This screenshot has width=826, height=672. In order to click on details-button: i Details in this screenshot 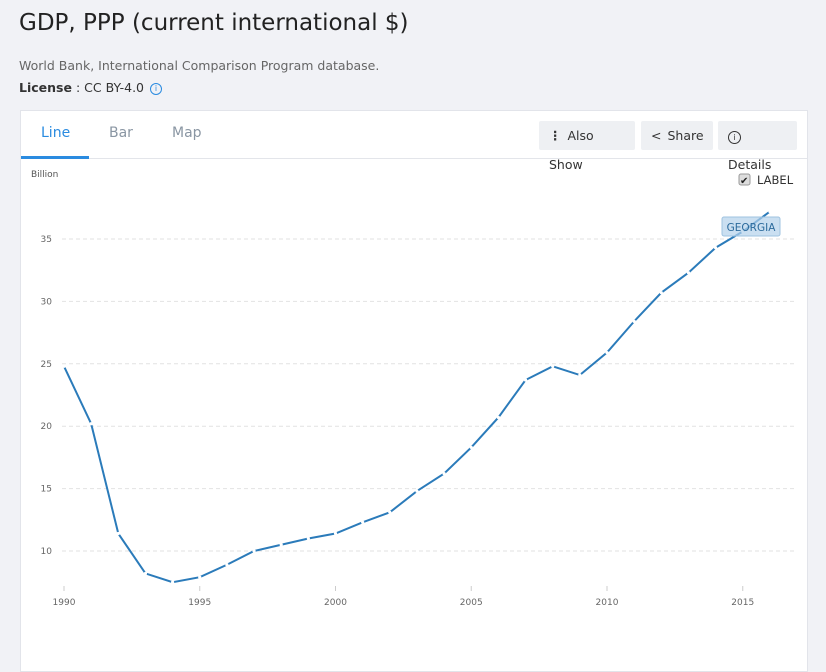, I will do `click(757, 146)`.